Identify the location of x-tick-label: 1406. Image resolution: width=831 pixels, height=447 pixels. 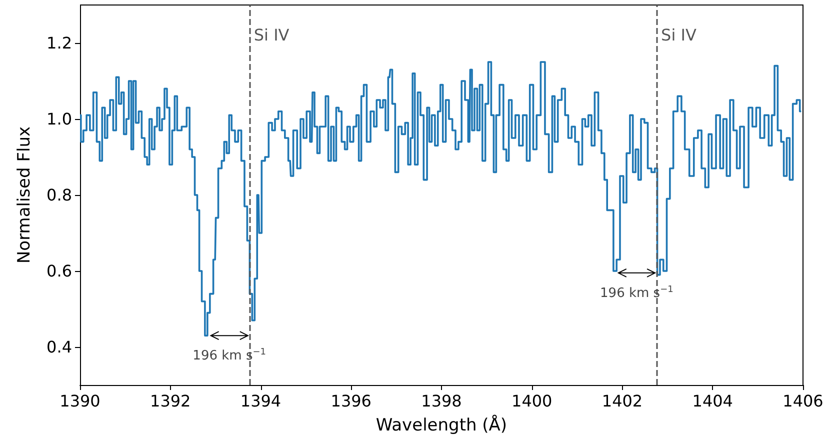
(803, 401).